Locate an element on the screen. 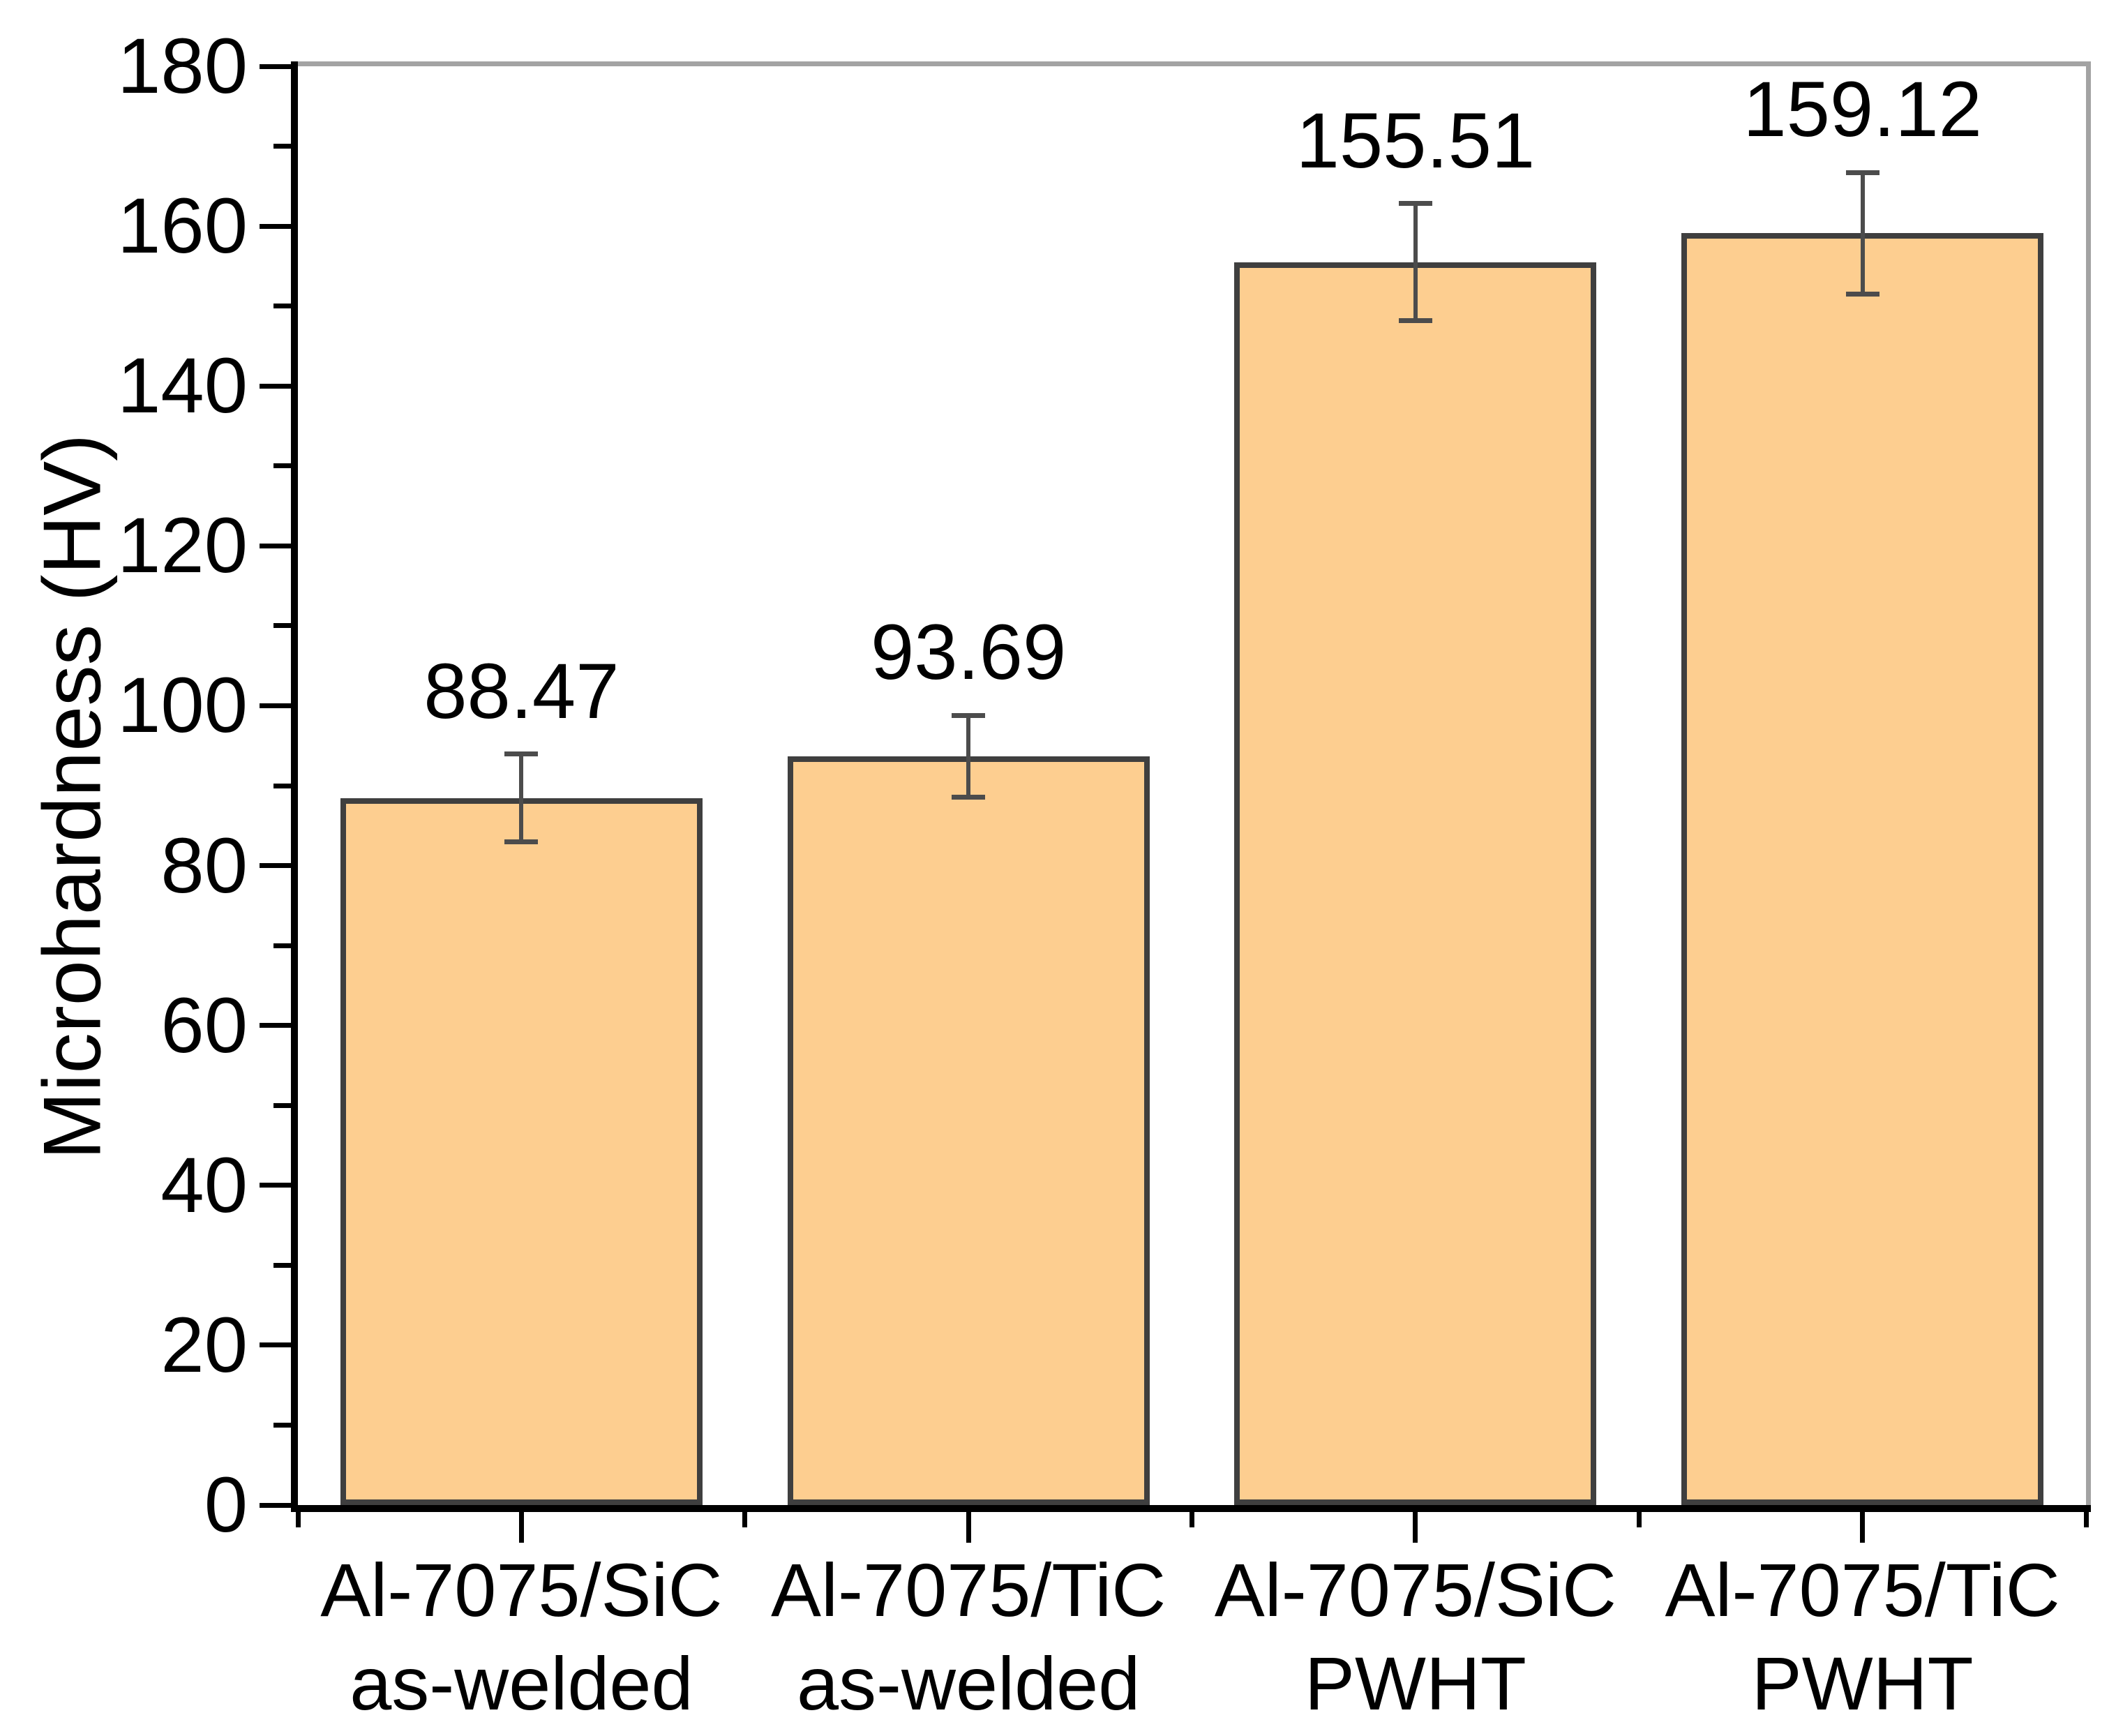 This screenshot has height=1736, width=2116. x-category-label: Al-7075/TiC PWHT is located at coordinates (1863, 1636).